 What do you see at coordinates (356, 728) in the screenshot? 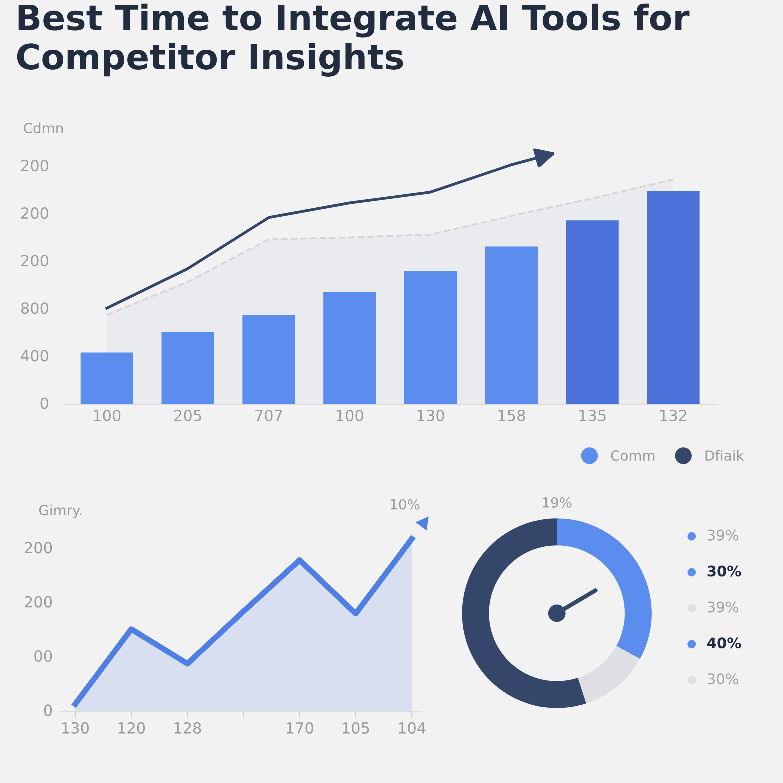
I see `x-tick-label: 105` at bounding box center [356, 728].